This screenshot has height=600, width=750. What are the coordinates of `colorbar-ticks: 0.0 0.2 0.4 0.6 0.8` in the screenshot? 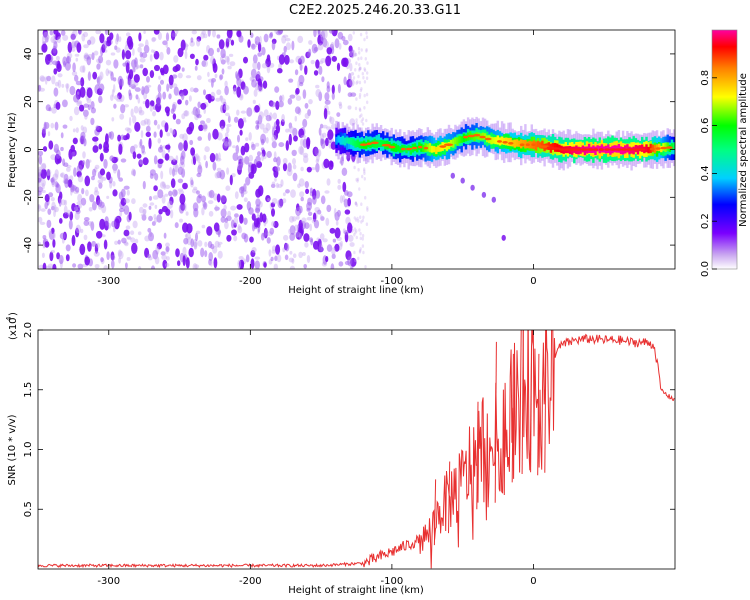 It's located at (708, 173).